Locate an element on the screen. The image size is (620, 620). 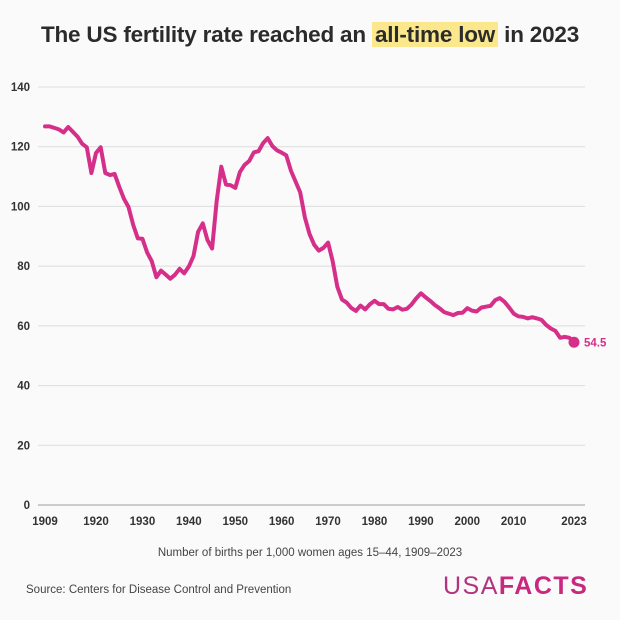
x-tick-label: 1909 is located at coordinates (45, 522).